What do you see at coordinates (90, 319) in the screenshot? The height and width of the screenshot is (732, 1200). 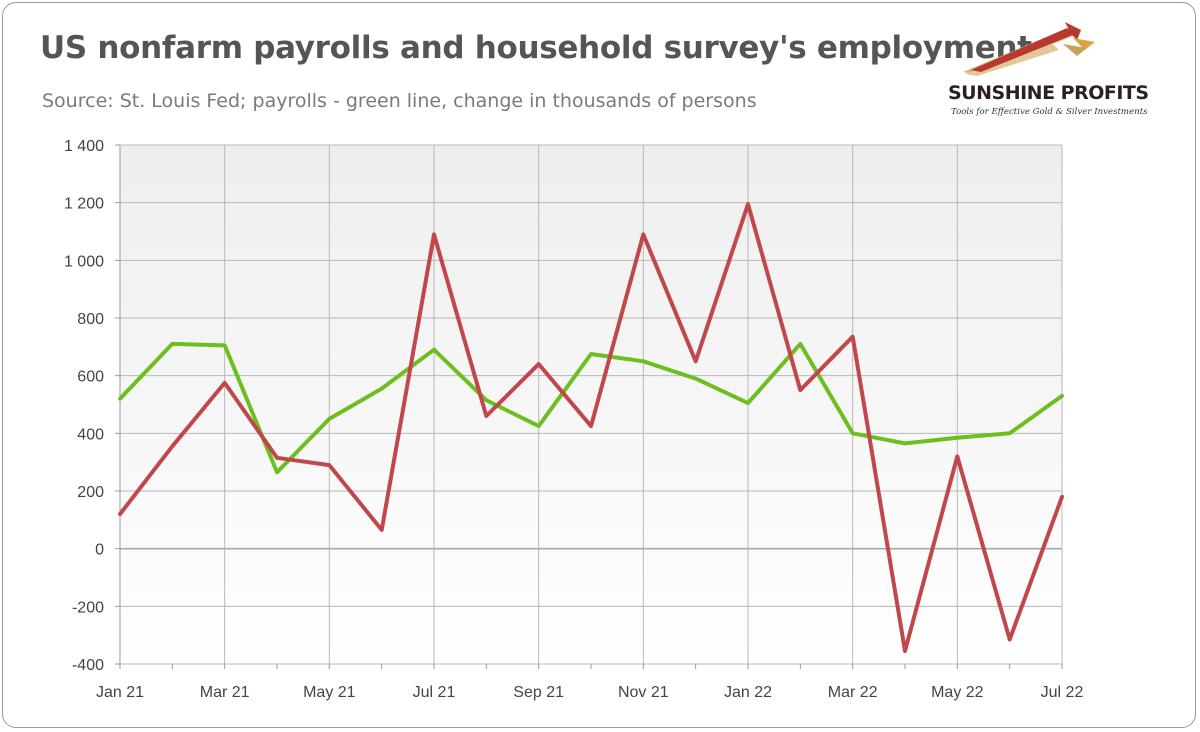 I see `y-tick-label: 800` at bounding box center [90, 319].